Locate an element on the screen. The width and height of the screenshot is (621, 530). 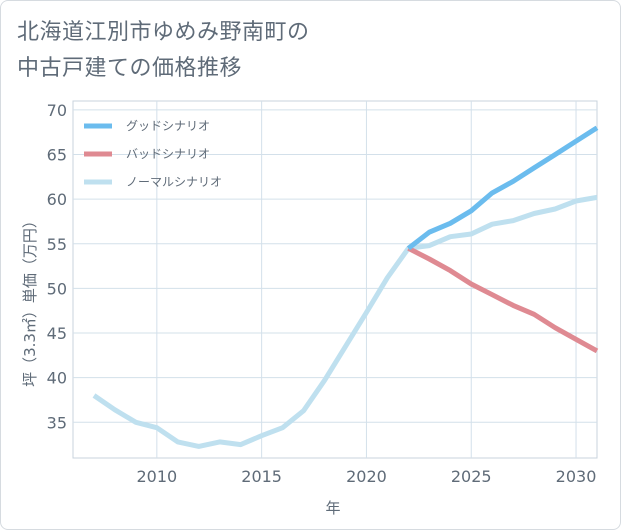
y-tick-label: 45 is located at coordinates (57, 333).